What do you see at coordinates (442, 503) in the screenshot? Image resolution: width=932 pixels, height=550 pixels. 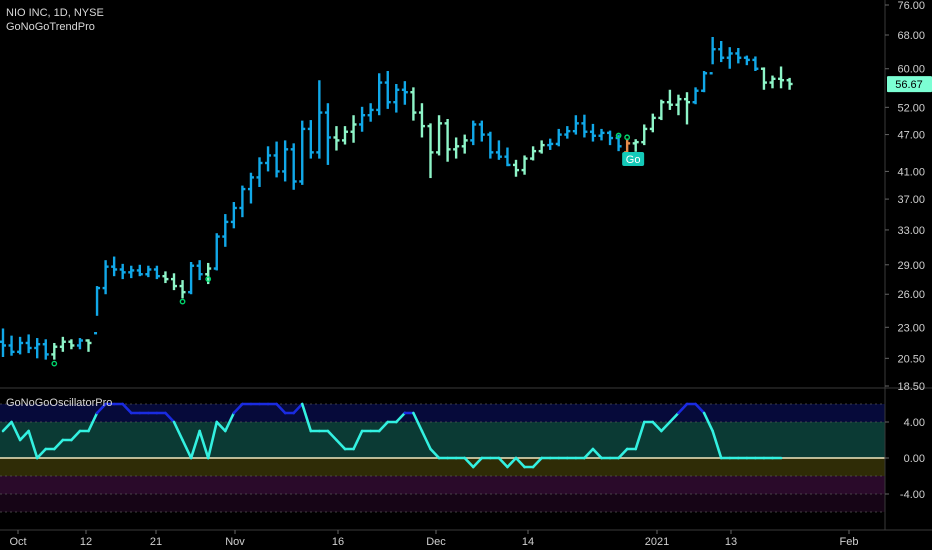 I see `oversold-band` at bounding box center [442, 503].